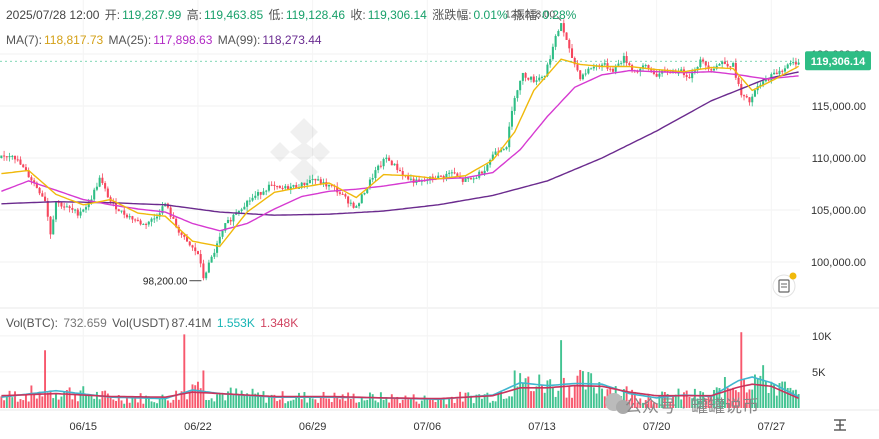 The width and height of the screenshot is (879, 439). I want to click on high-label: 高:, so click(194, 15).